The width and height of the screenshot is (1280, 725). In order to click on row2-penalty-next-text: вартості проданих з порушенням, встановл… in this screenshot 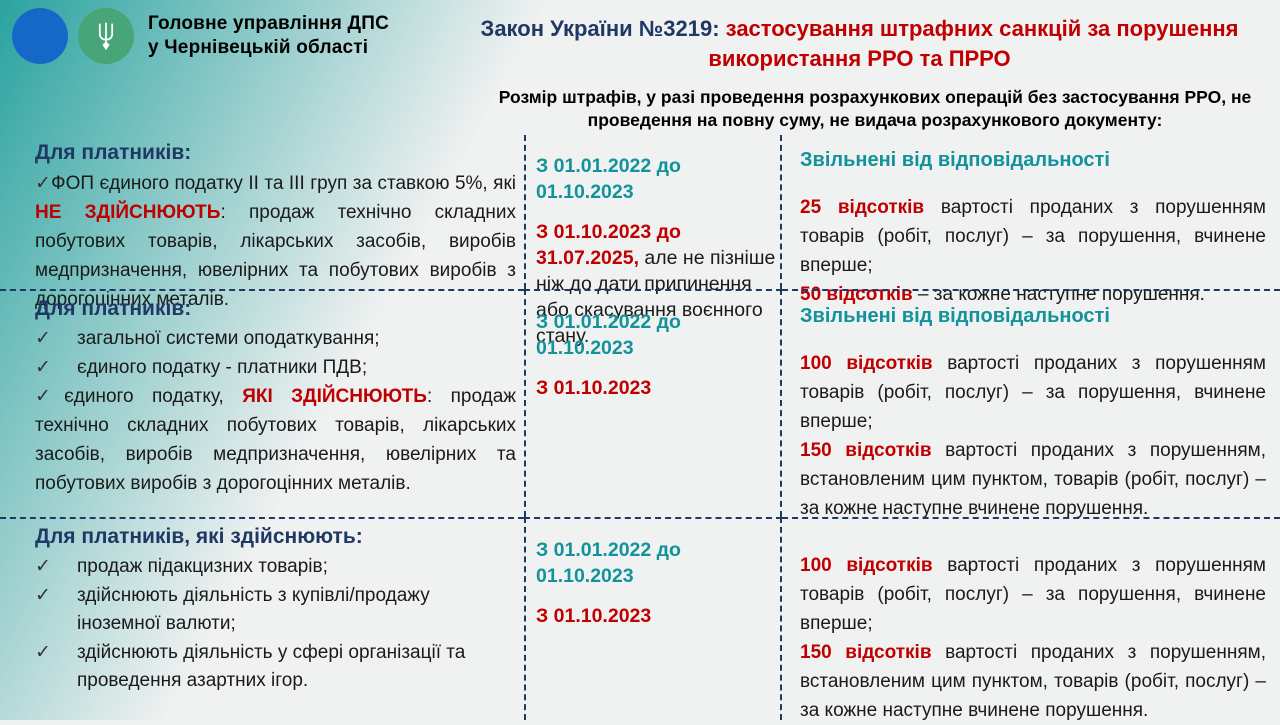, I will do `click(1033, 479)`.